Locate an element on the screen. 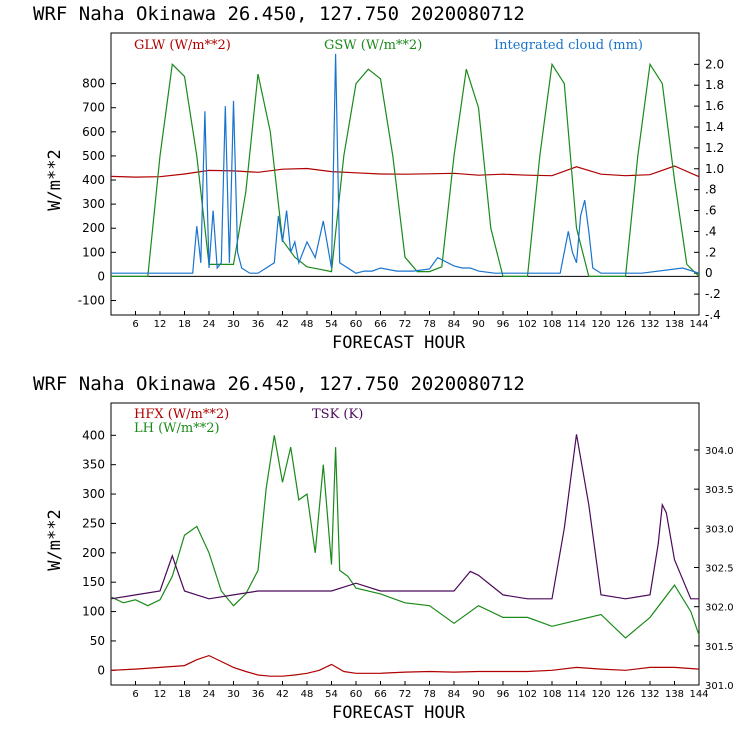  x-tick-label: 24 is located at coordinates (209, 324).